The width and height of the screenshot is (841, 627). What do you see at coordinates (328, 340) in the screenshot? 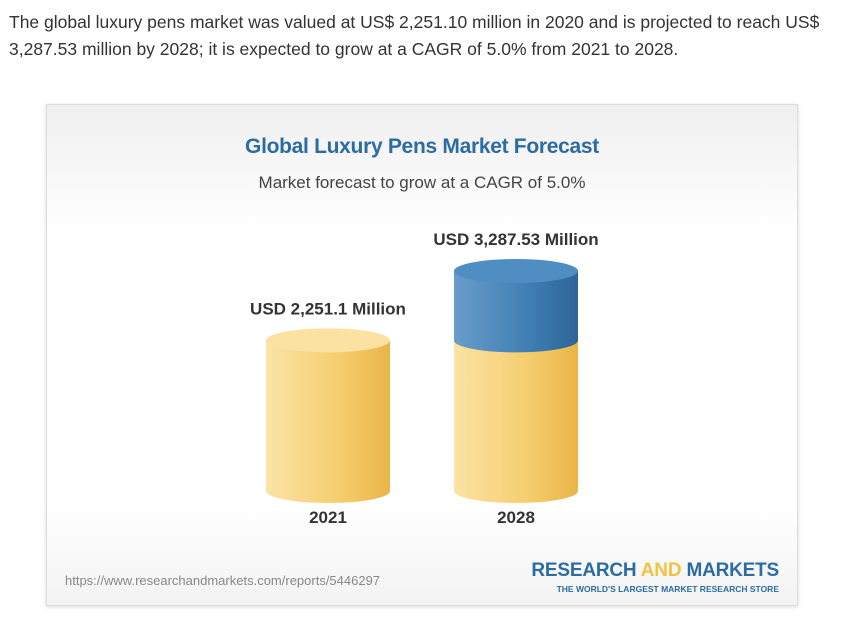
I see `bar-2021-top` at bounding box center [328, 340].